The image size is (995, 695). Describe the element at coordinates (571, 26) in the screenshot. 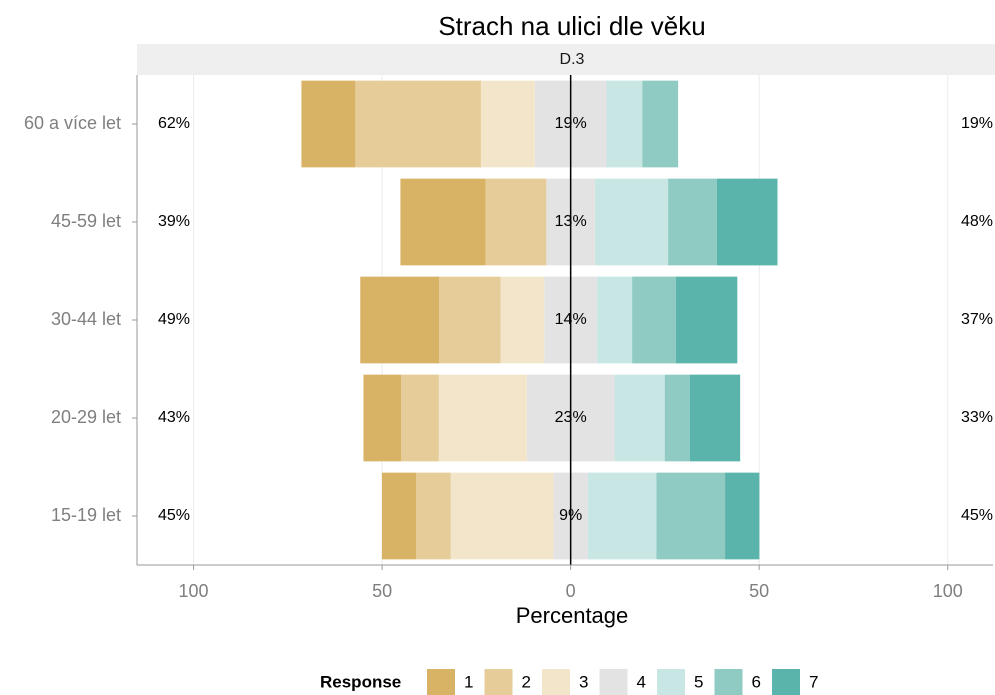

I see `chart-title: Strach na ulici dle věku` at that location.